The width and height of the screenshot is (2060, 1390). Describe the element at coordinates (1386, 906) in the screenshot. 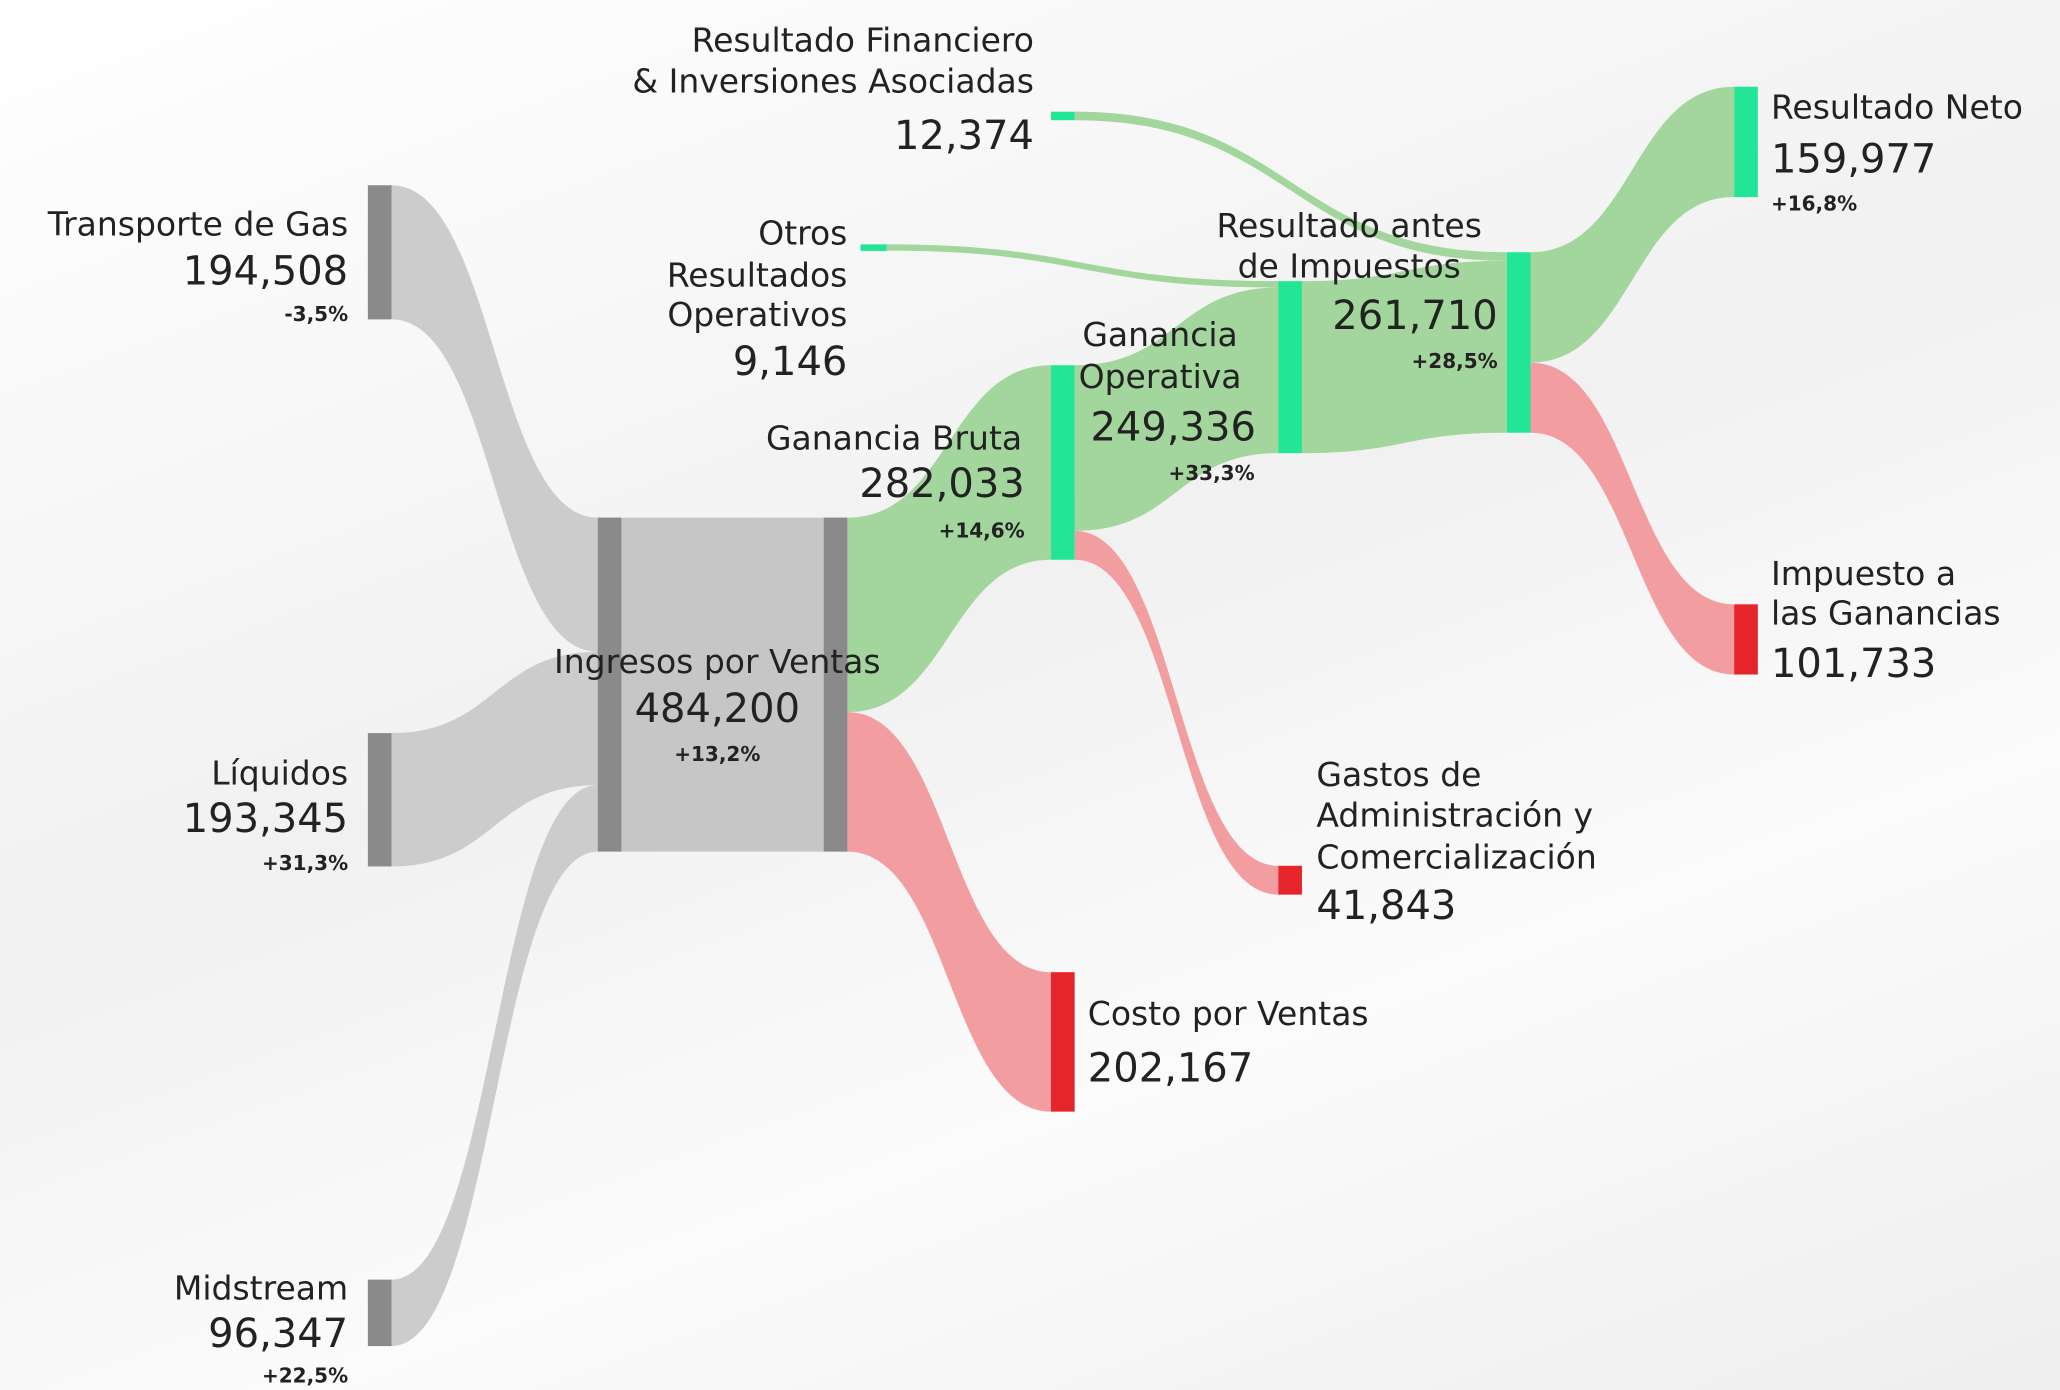

I see `node-value: 41,843` at that location.